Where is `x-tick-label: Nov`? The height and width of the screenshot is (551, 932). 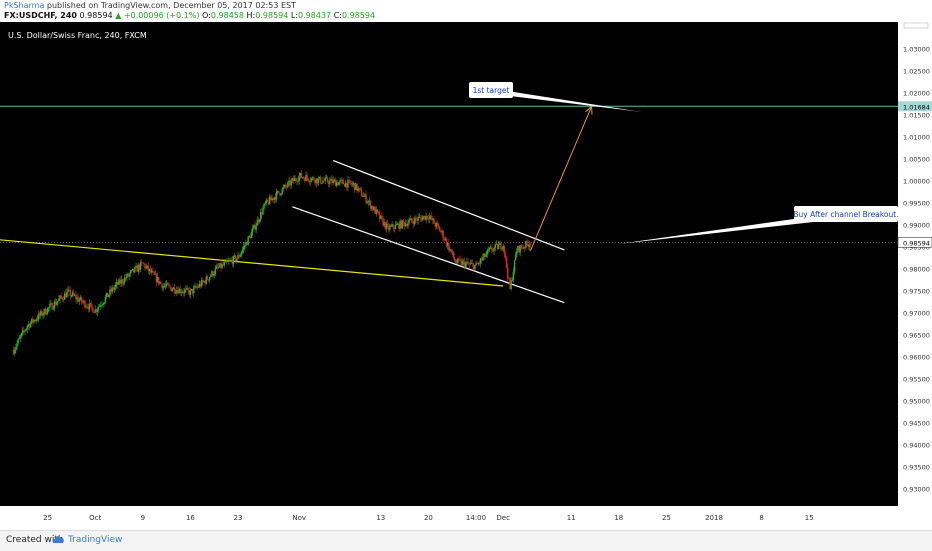 x-tick-label: Nov is located at coordinates (299, 518).